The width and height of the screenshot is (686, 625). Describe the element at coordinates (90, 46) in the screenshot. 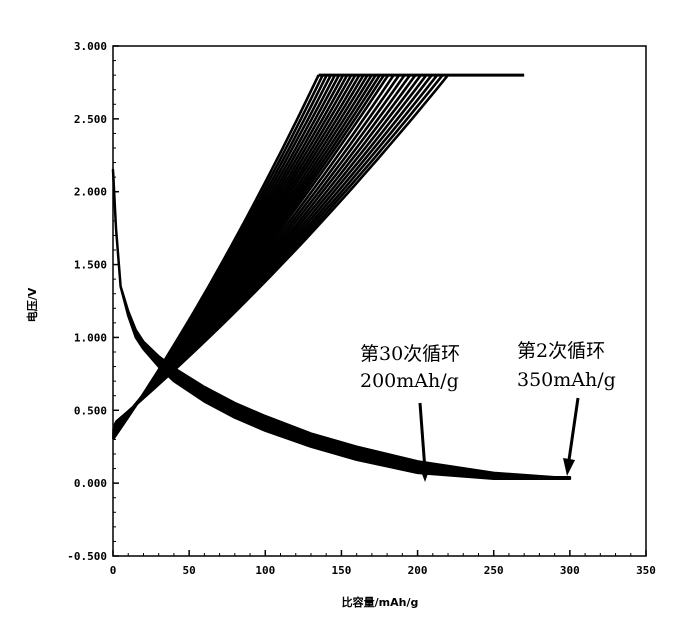

I see `y-tick-label: 3.000` at that location.